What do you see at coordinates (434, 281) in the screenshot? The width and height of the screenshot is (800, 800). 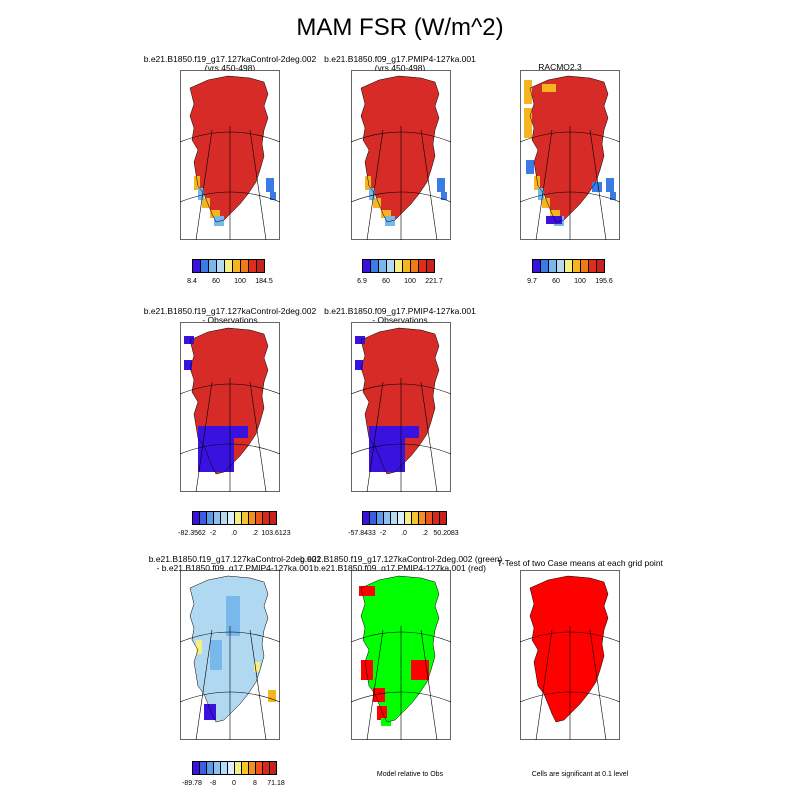 I see `colorbar-label: 221.7` at bounding box center [434, 281].